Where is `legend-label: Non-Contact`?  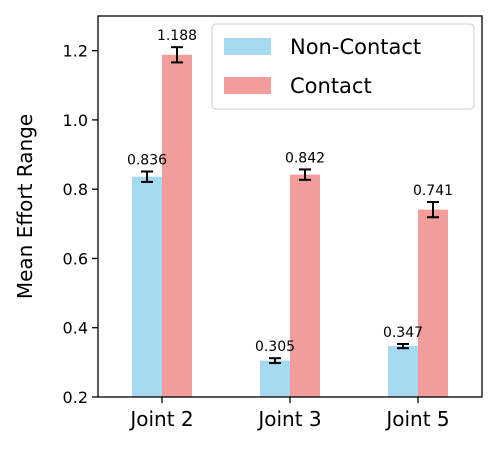 legend-label: Non-Contact is located at coordinates (355, 47).